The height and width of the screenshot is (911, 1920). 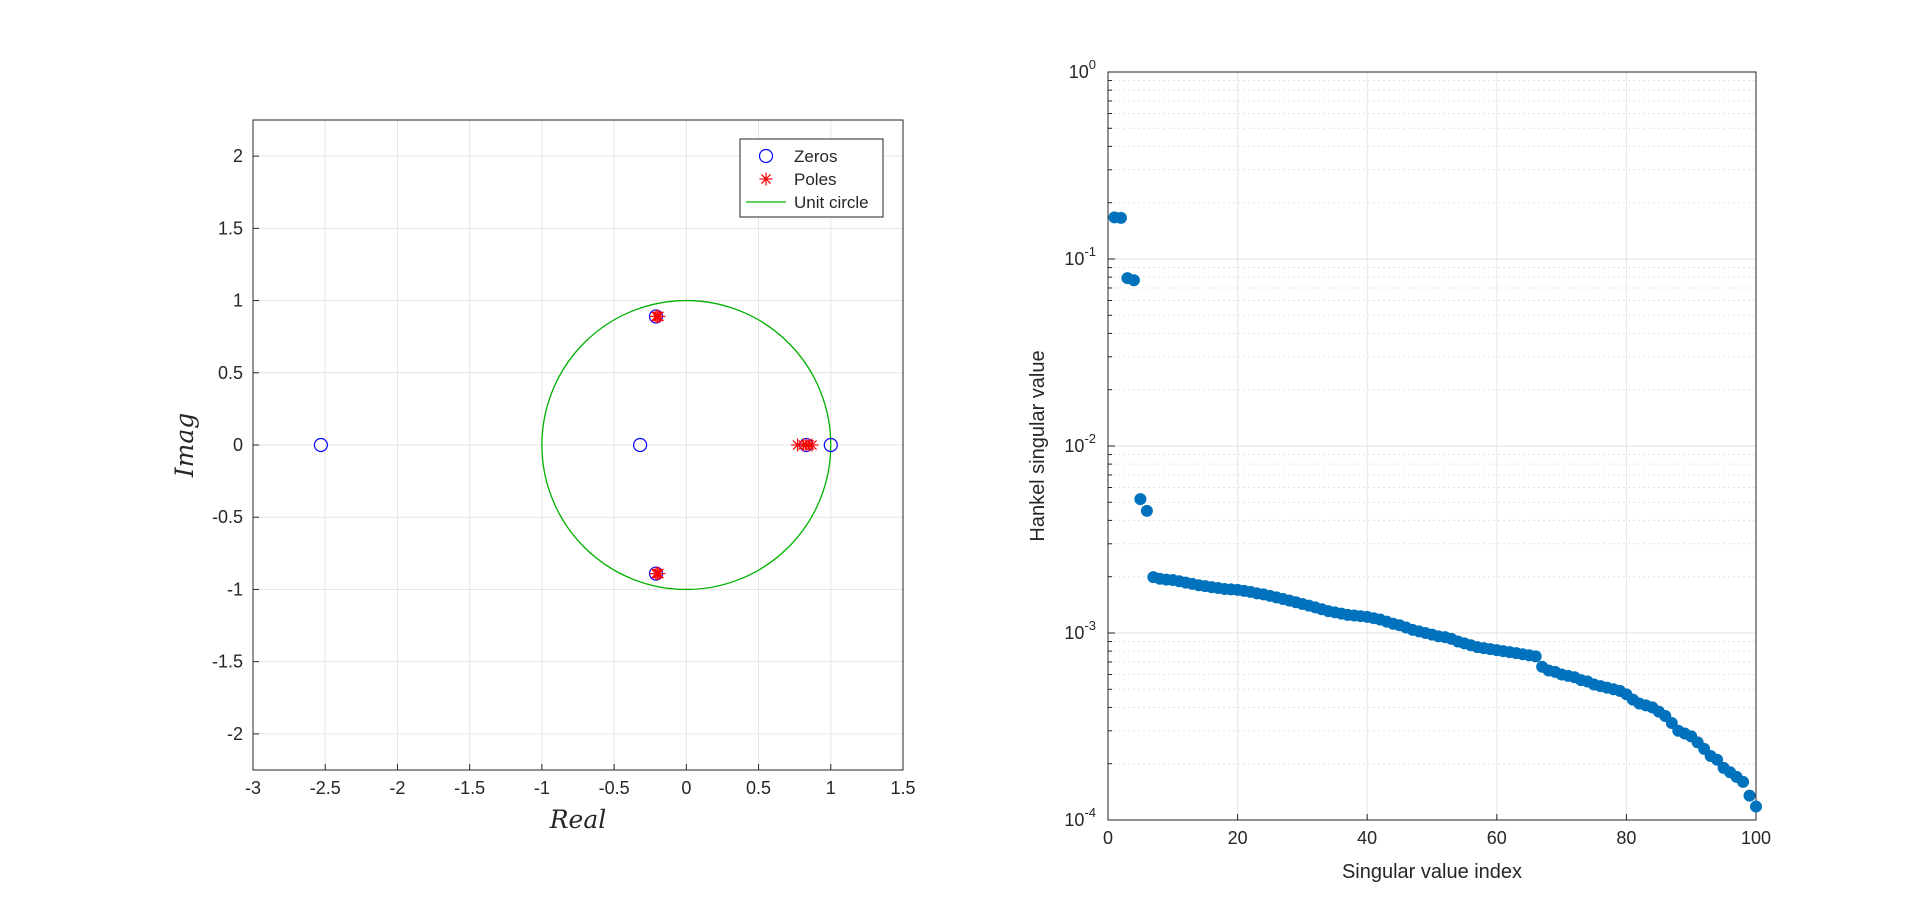 What do you see at coordinates (1080, 630) in the screenshot?
I see `y-tick-label: 10⁻³` at bounding box center [1080, 630].